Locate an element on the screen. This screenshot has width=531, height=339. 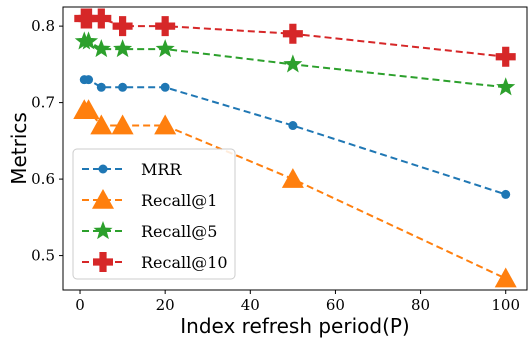
x-tick-label: 40 is located at coordinates (250, 305).